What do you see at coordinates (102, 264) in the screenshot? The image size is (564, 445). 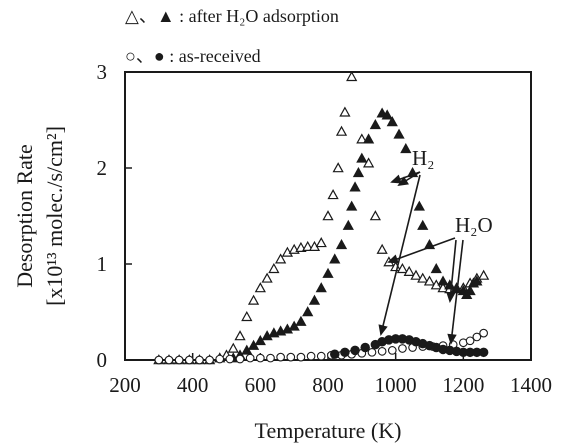 I see `y-tick-label: 1` at bounding box center [102, 264].